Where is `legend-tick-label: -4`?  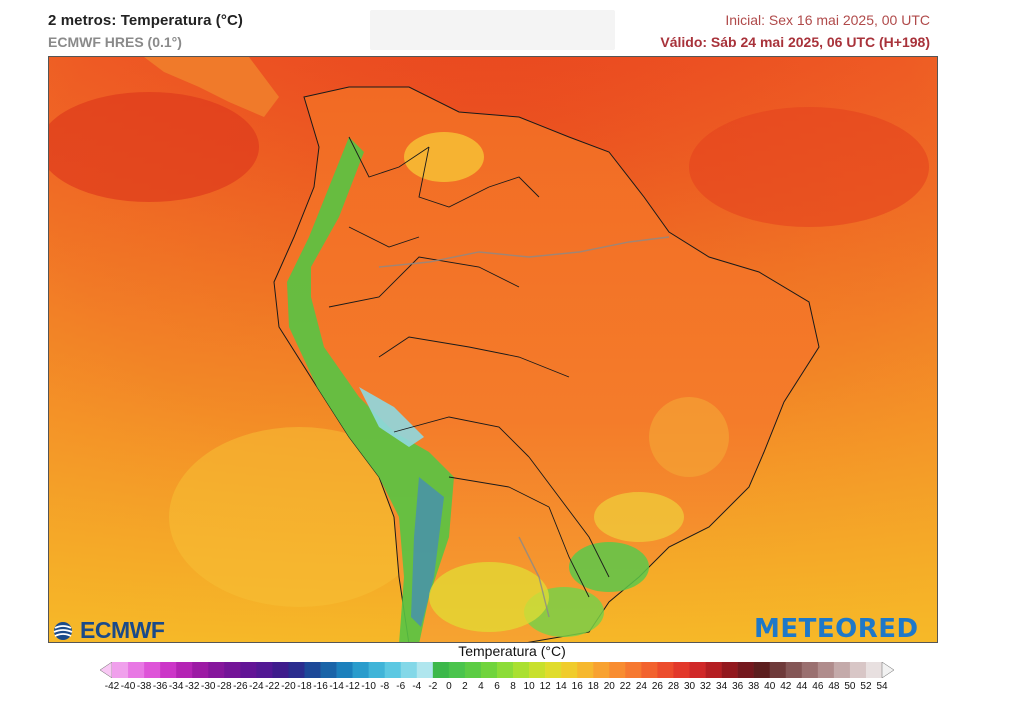 legend-tick-label: -4 is located at coordinates (417, 686).